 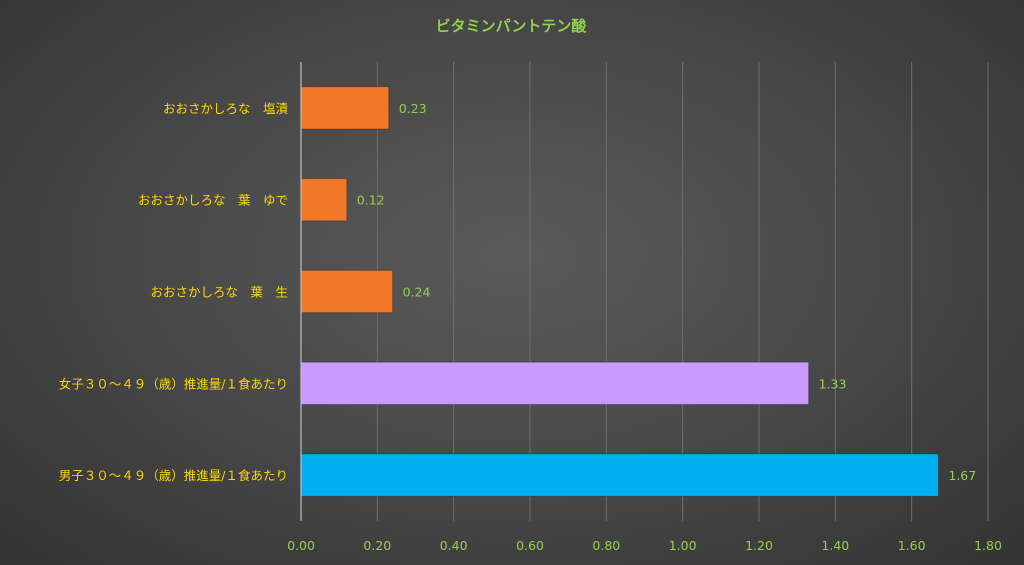 I want to click on x-tick-label: 0.60, so click(x=530, y=545).